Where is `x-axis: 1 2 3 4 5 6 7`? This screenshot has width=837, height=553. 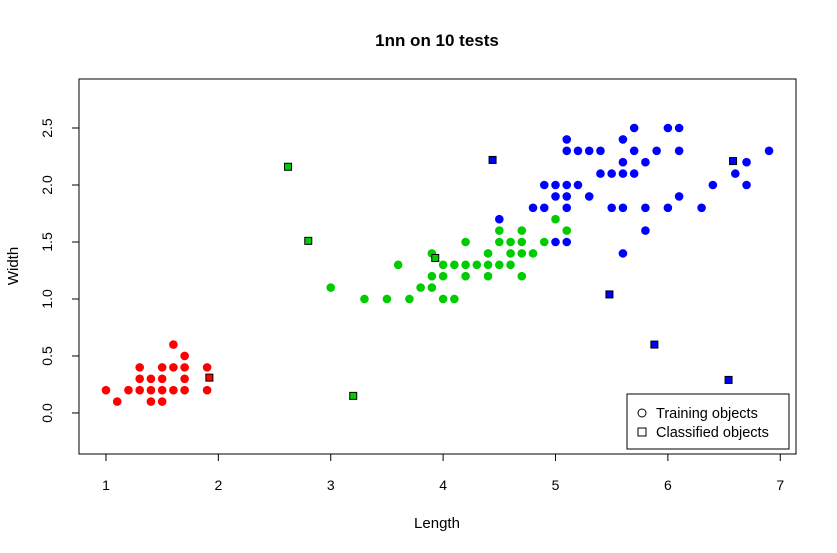
x-axis: 1 2 3 4 5 6 7 is located at coordinates (443, 473).